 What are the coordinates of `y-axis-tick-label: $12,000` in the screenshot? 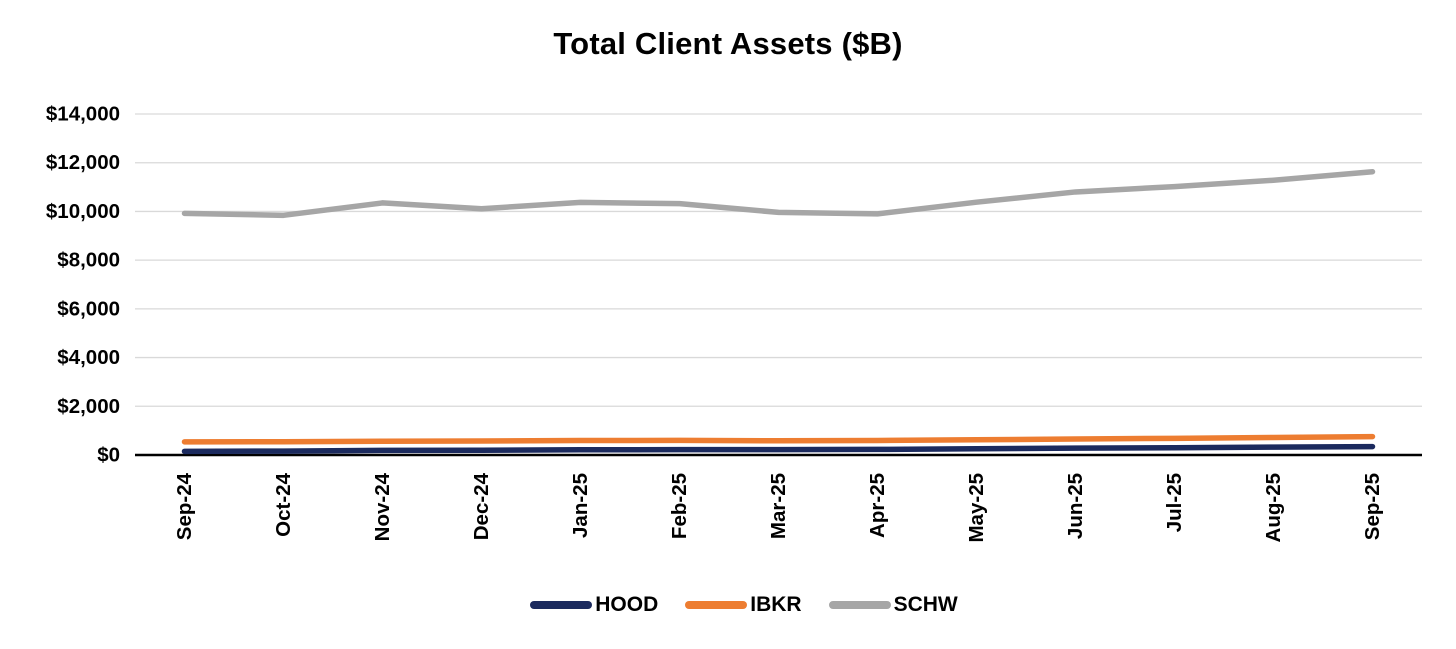 It's located at (83, 162).